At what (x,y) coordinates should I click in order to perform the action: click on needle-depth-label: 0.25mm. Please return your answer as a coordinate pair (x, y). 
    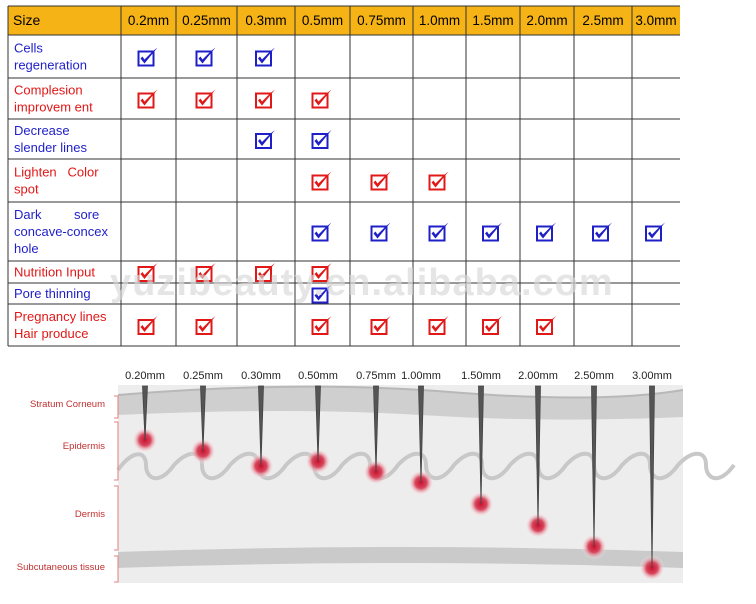
    Looking at the image, I should click on (203, 376).